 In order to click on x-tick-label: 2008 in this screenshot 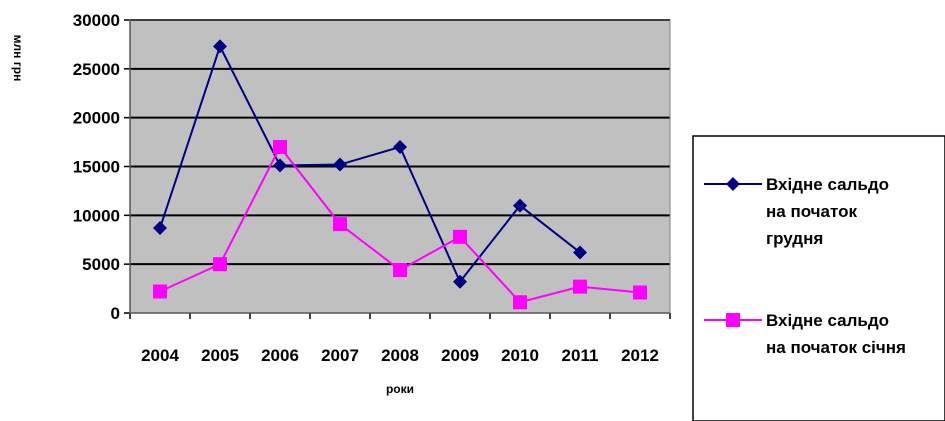, I will do `click(400, 355)`.